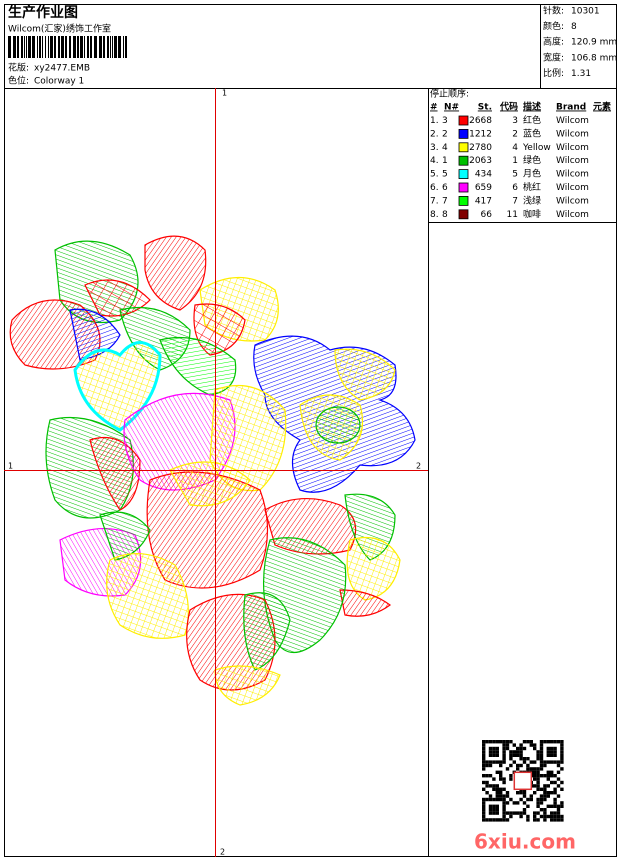  Describe the element at coordinates (43, 12) in the screenshot. I see `title: 生产作业图` at that location.